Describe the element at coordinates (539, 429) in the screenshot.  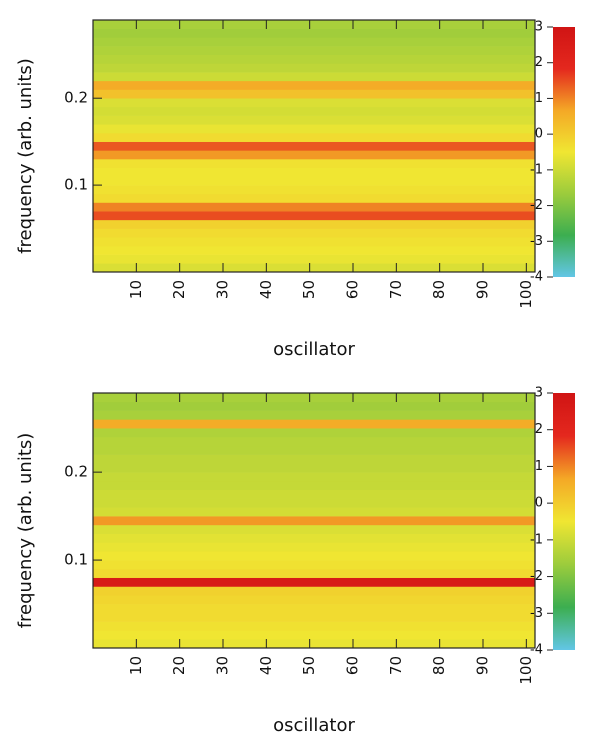
I see `colorbar-tick-label: 2` at that location.